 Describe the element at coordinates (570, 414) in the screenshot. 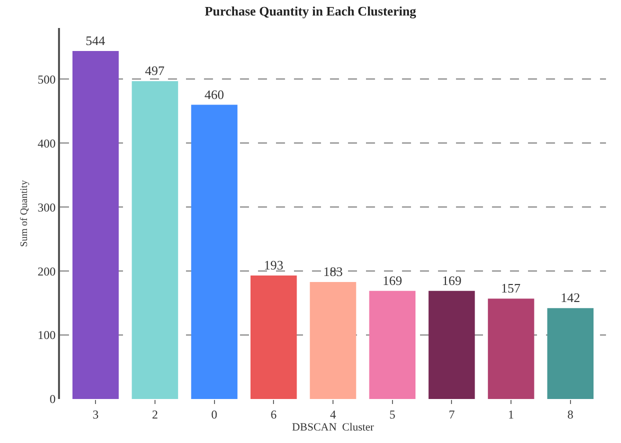

I see `x-tick-label: 8` at that location.